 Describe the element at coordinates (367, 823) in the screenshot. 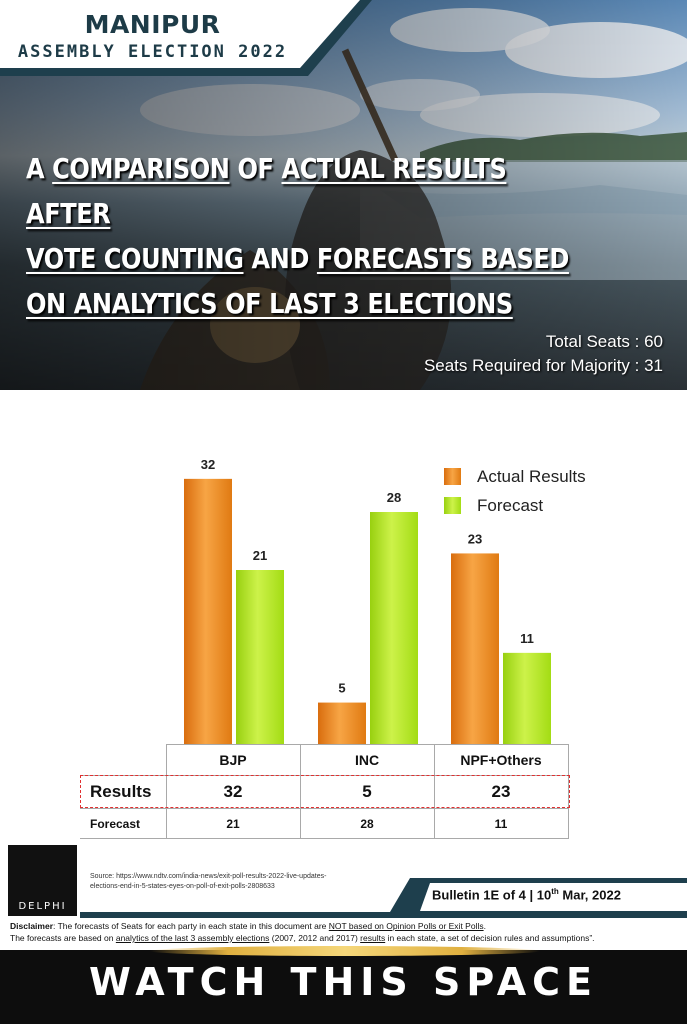

I see `table-cell: 28` at that location.